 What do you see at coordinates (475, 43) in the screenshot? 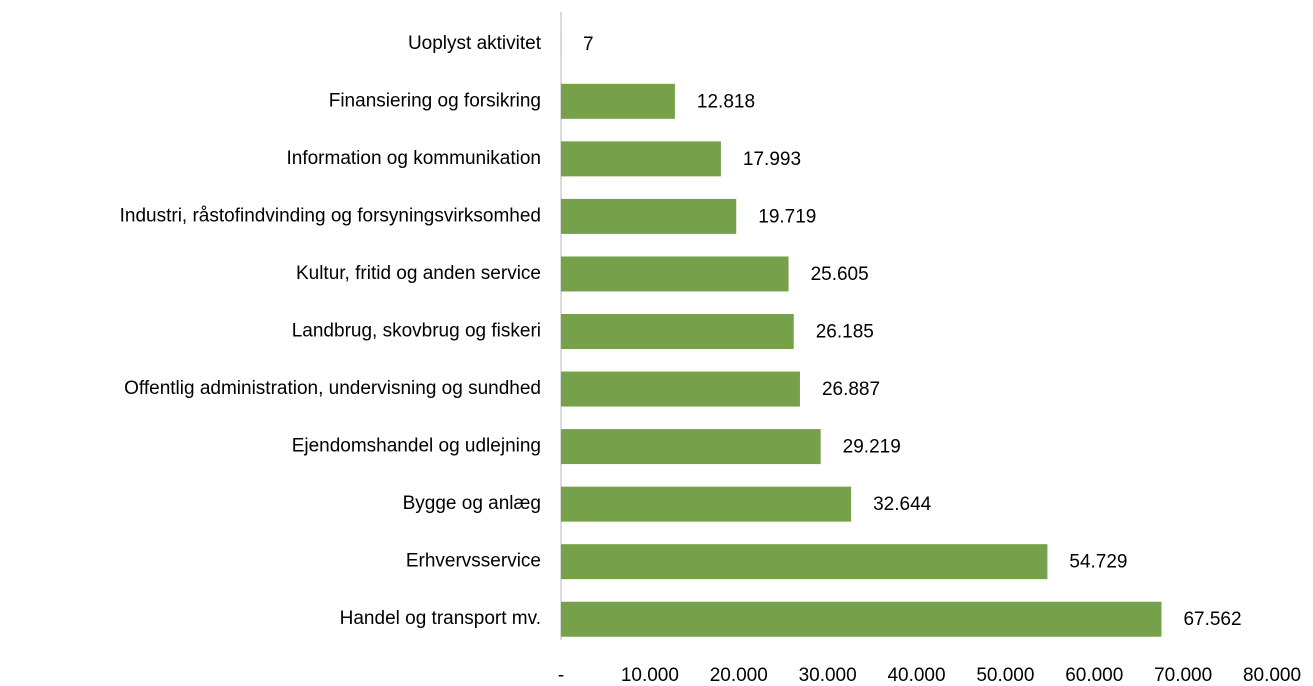
I see `y-tick-label: Uoplyst aktivitet` at bounding box center [475, 43].